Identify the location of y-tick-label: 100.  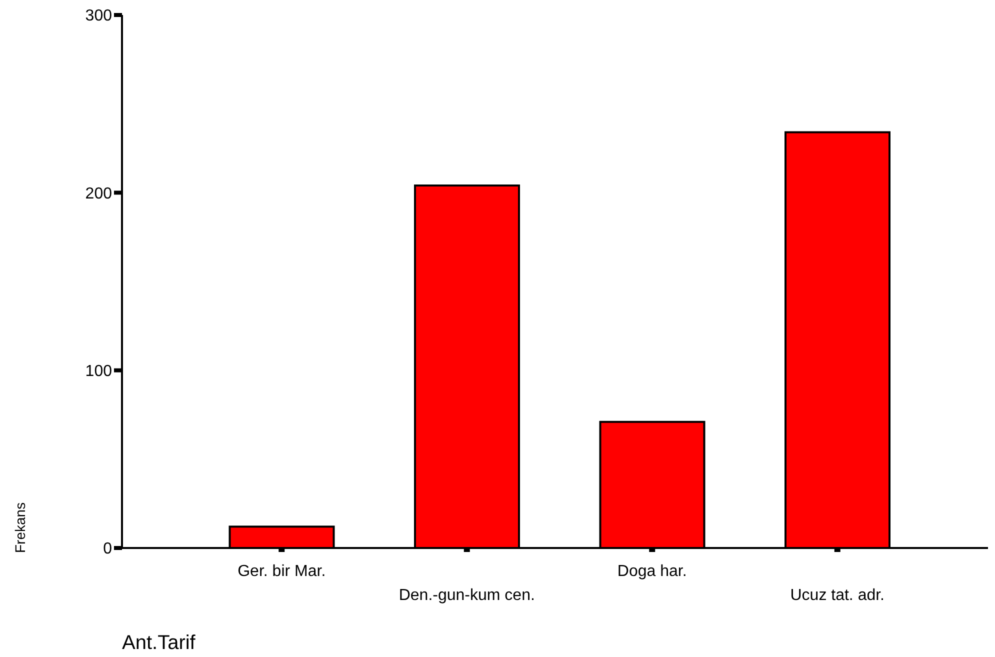
(98, 371).